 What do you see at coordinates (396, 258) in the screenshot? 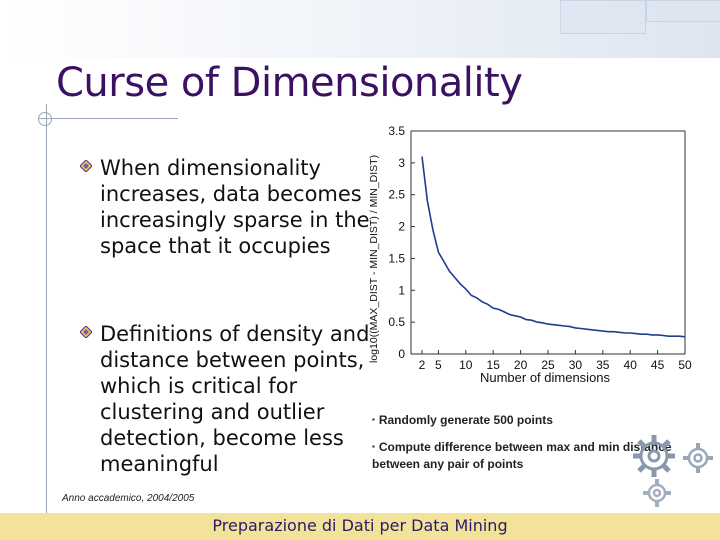
I see `y-tick-label: 1.5` at bounding box center [396, 258].